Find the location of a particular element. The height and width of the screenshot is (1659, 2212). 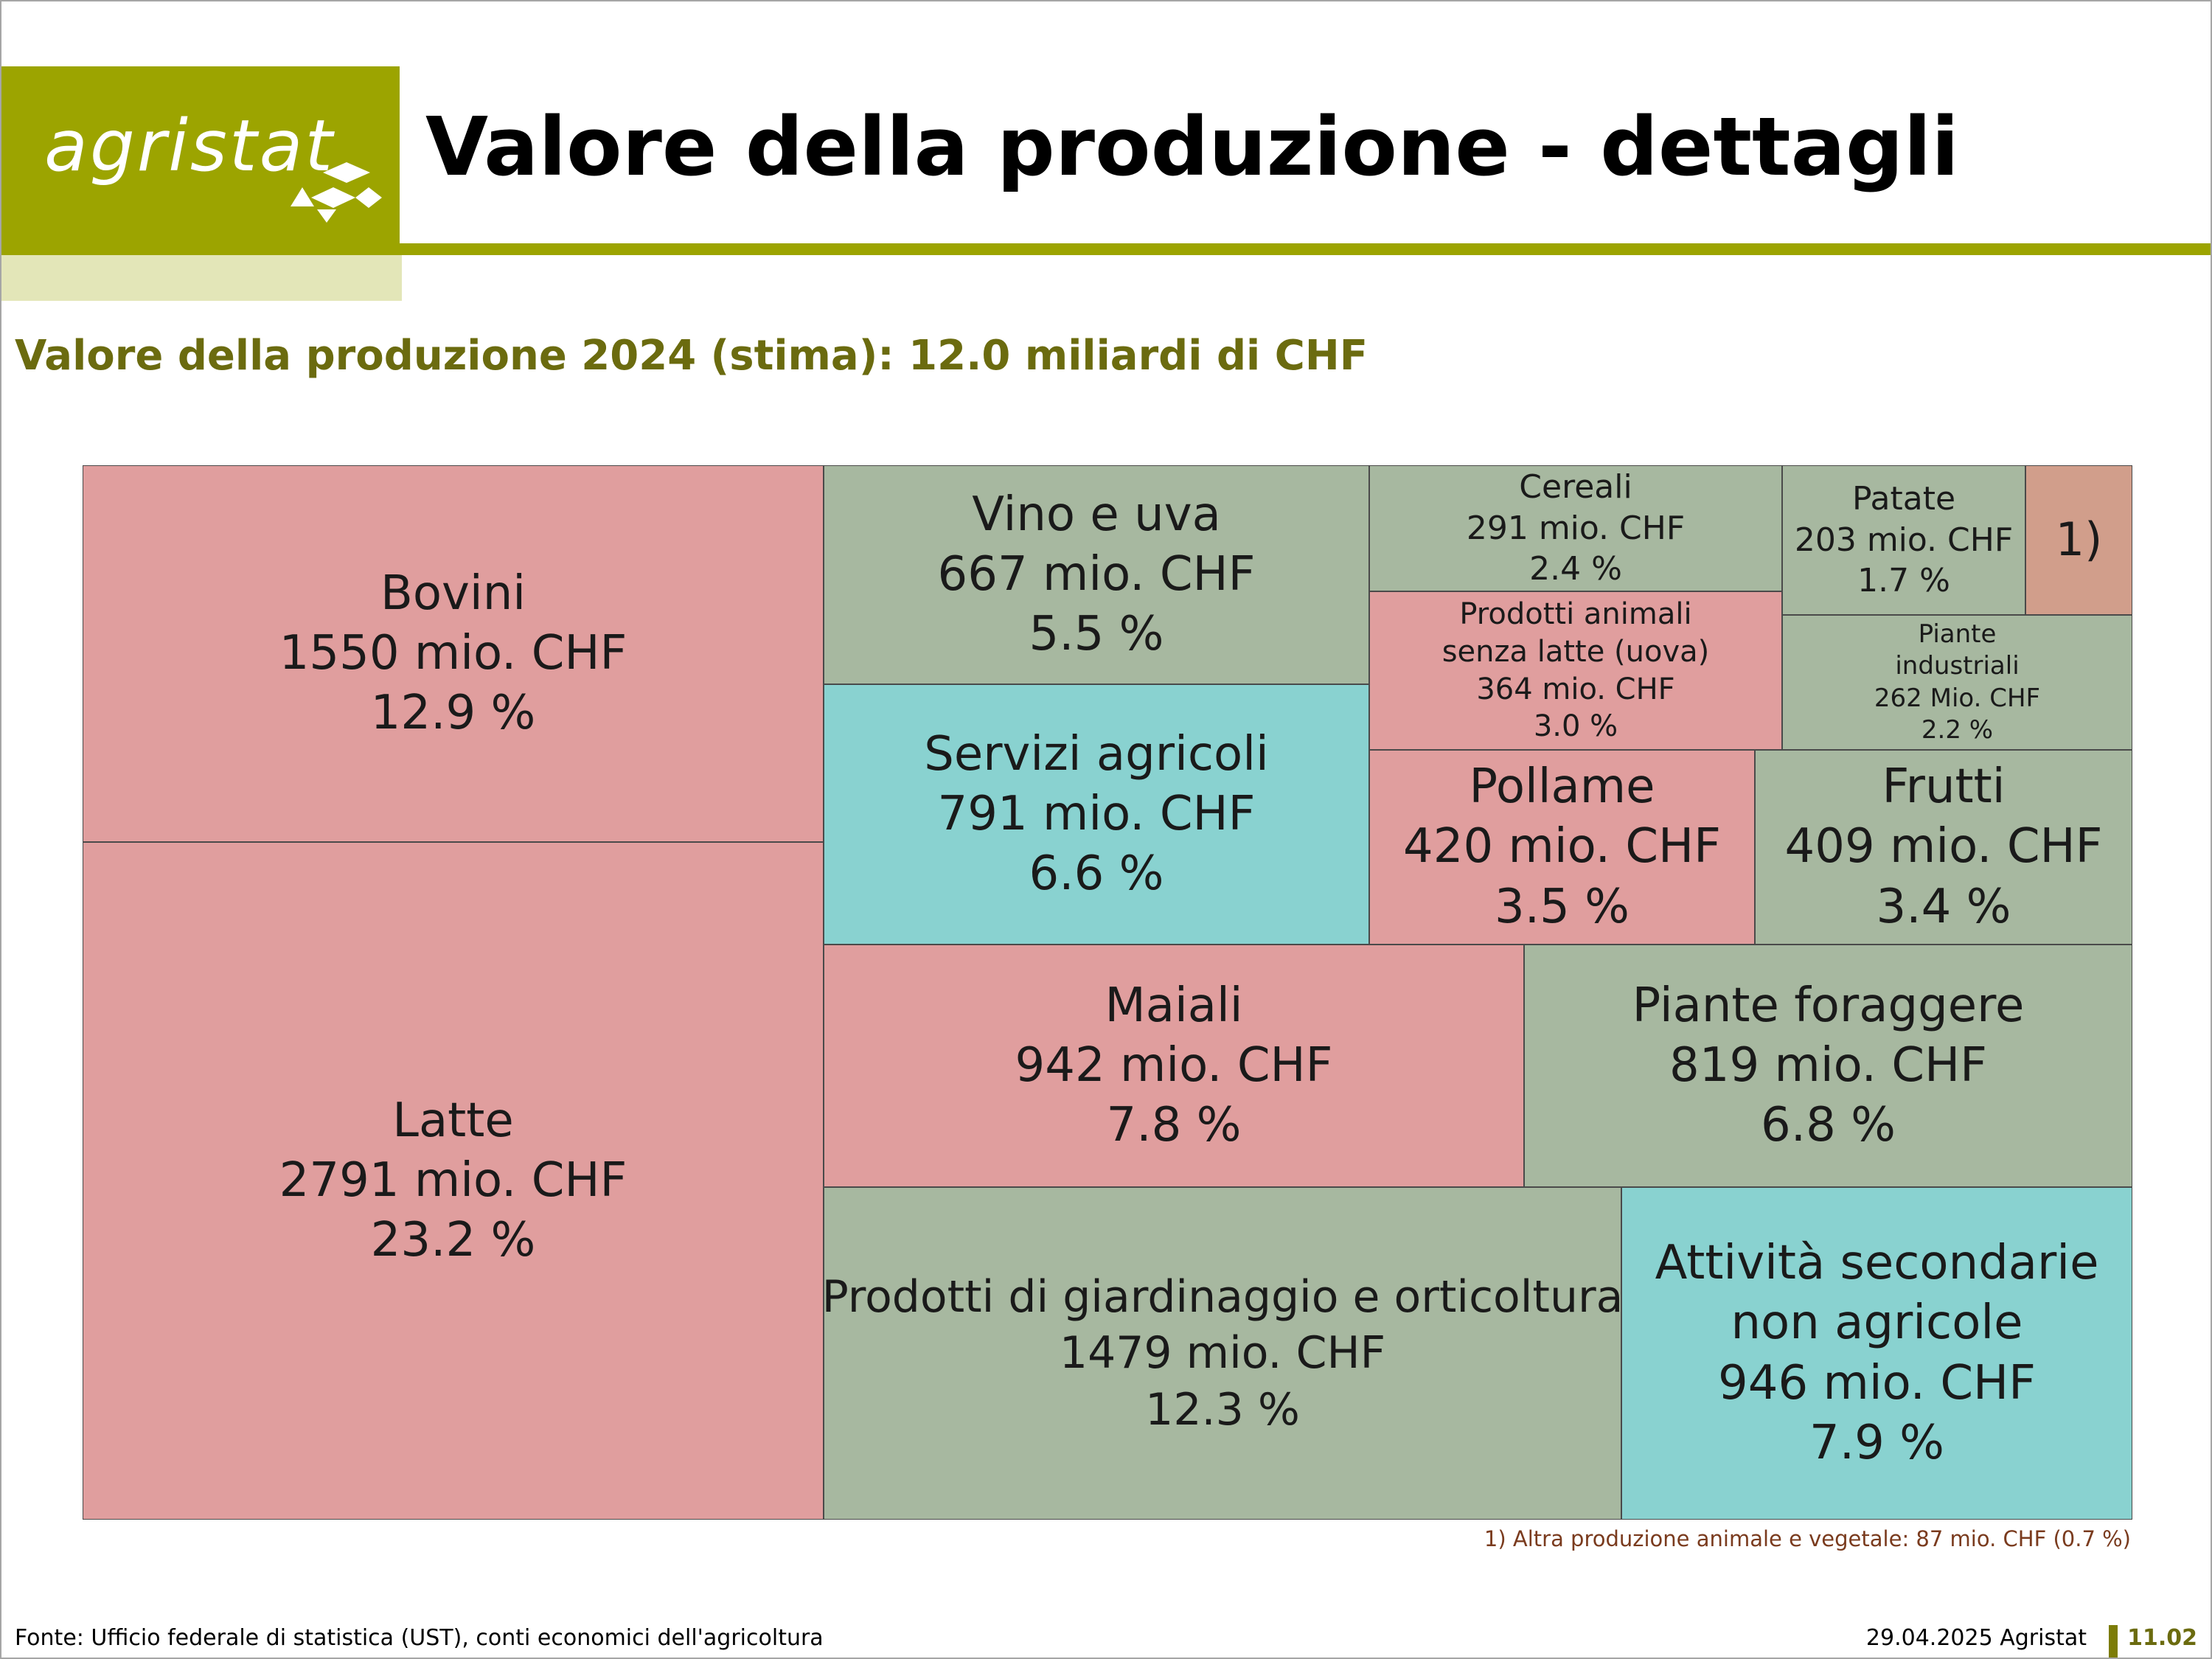

tile-label: non agricole is located at coordinates (1877, 1323).